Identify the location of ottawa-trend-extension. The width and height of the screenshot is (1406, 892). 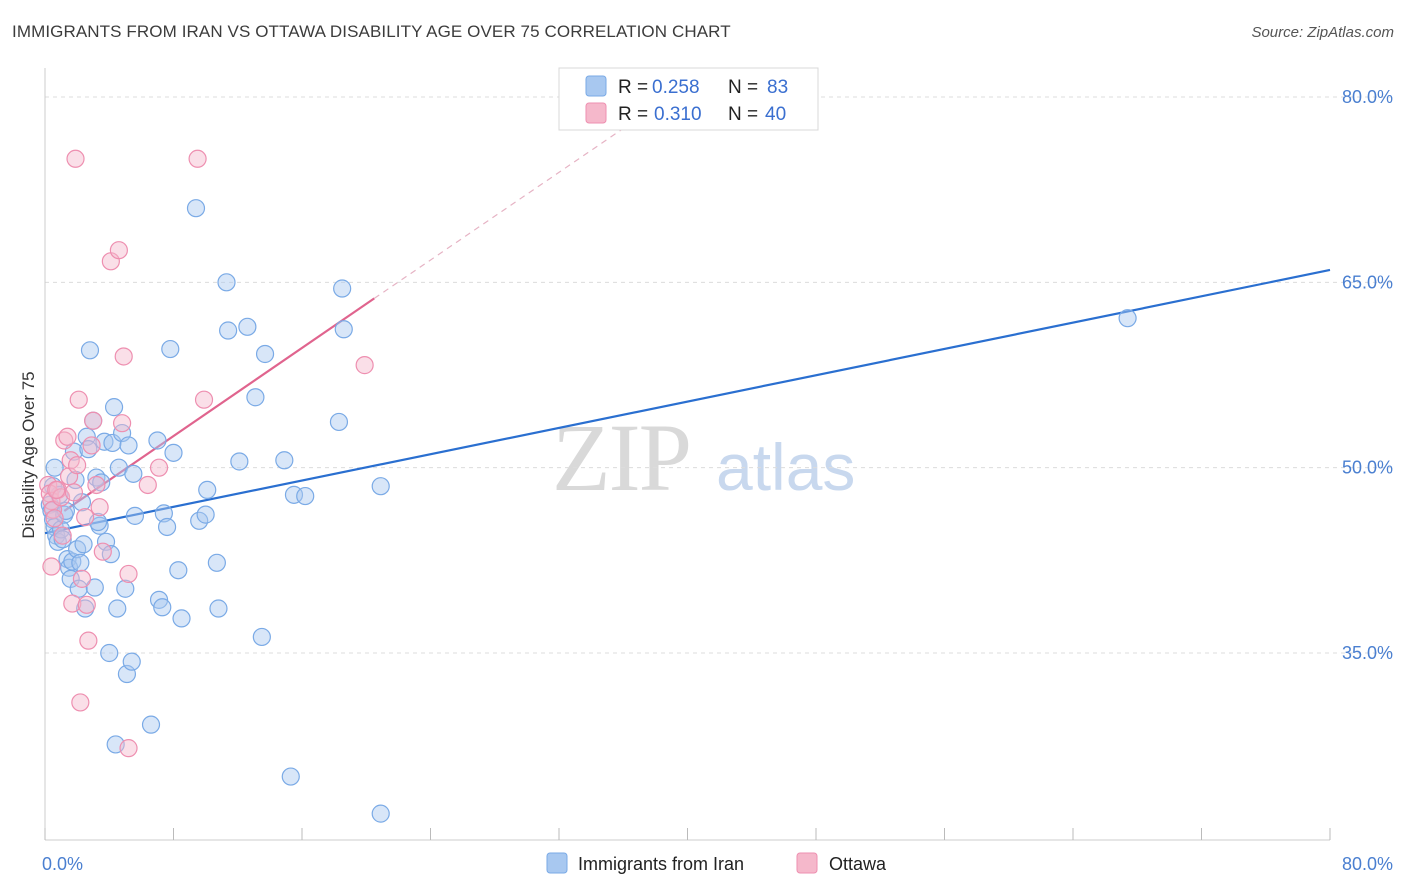
(530, 191).